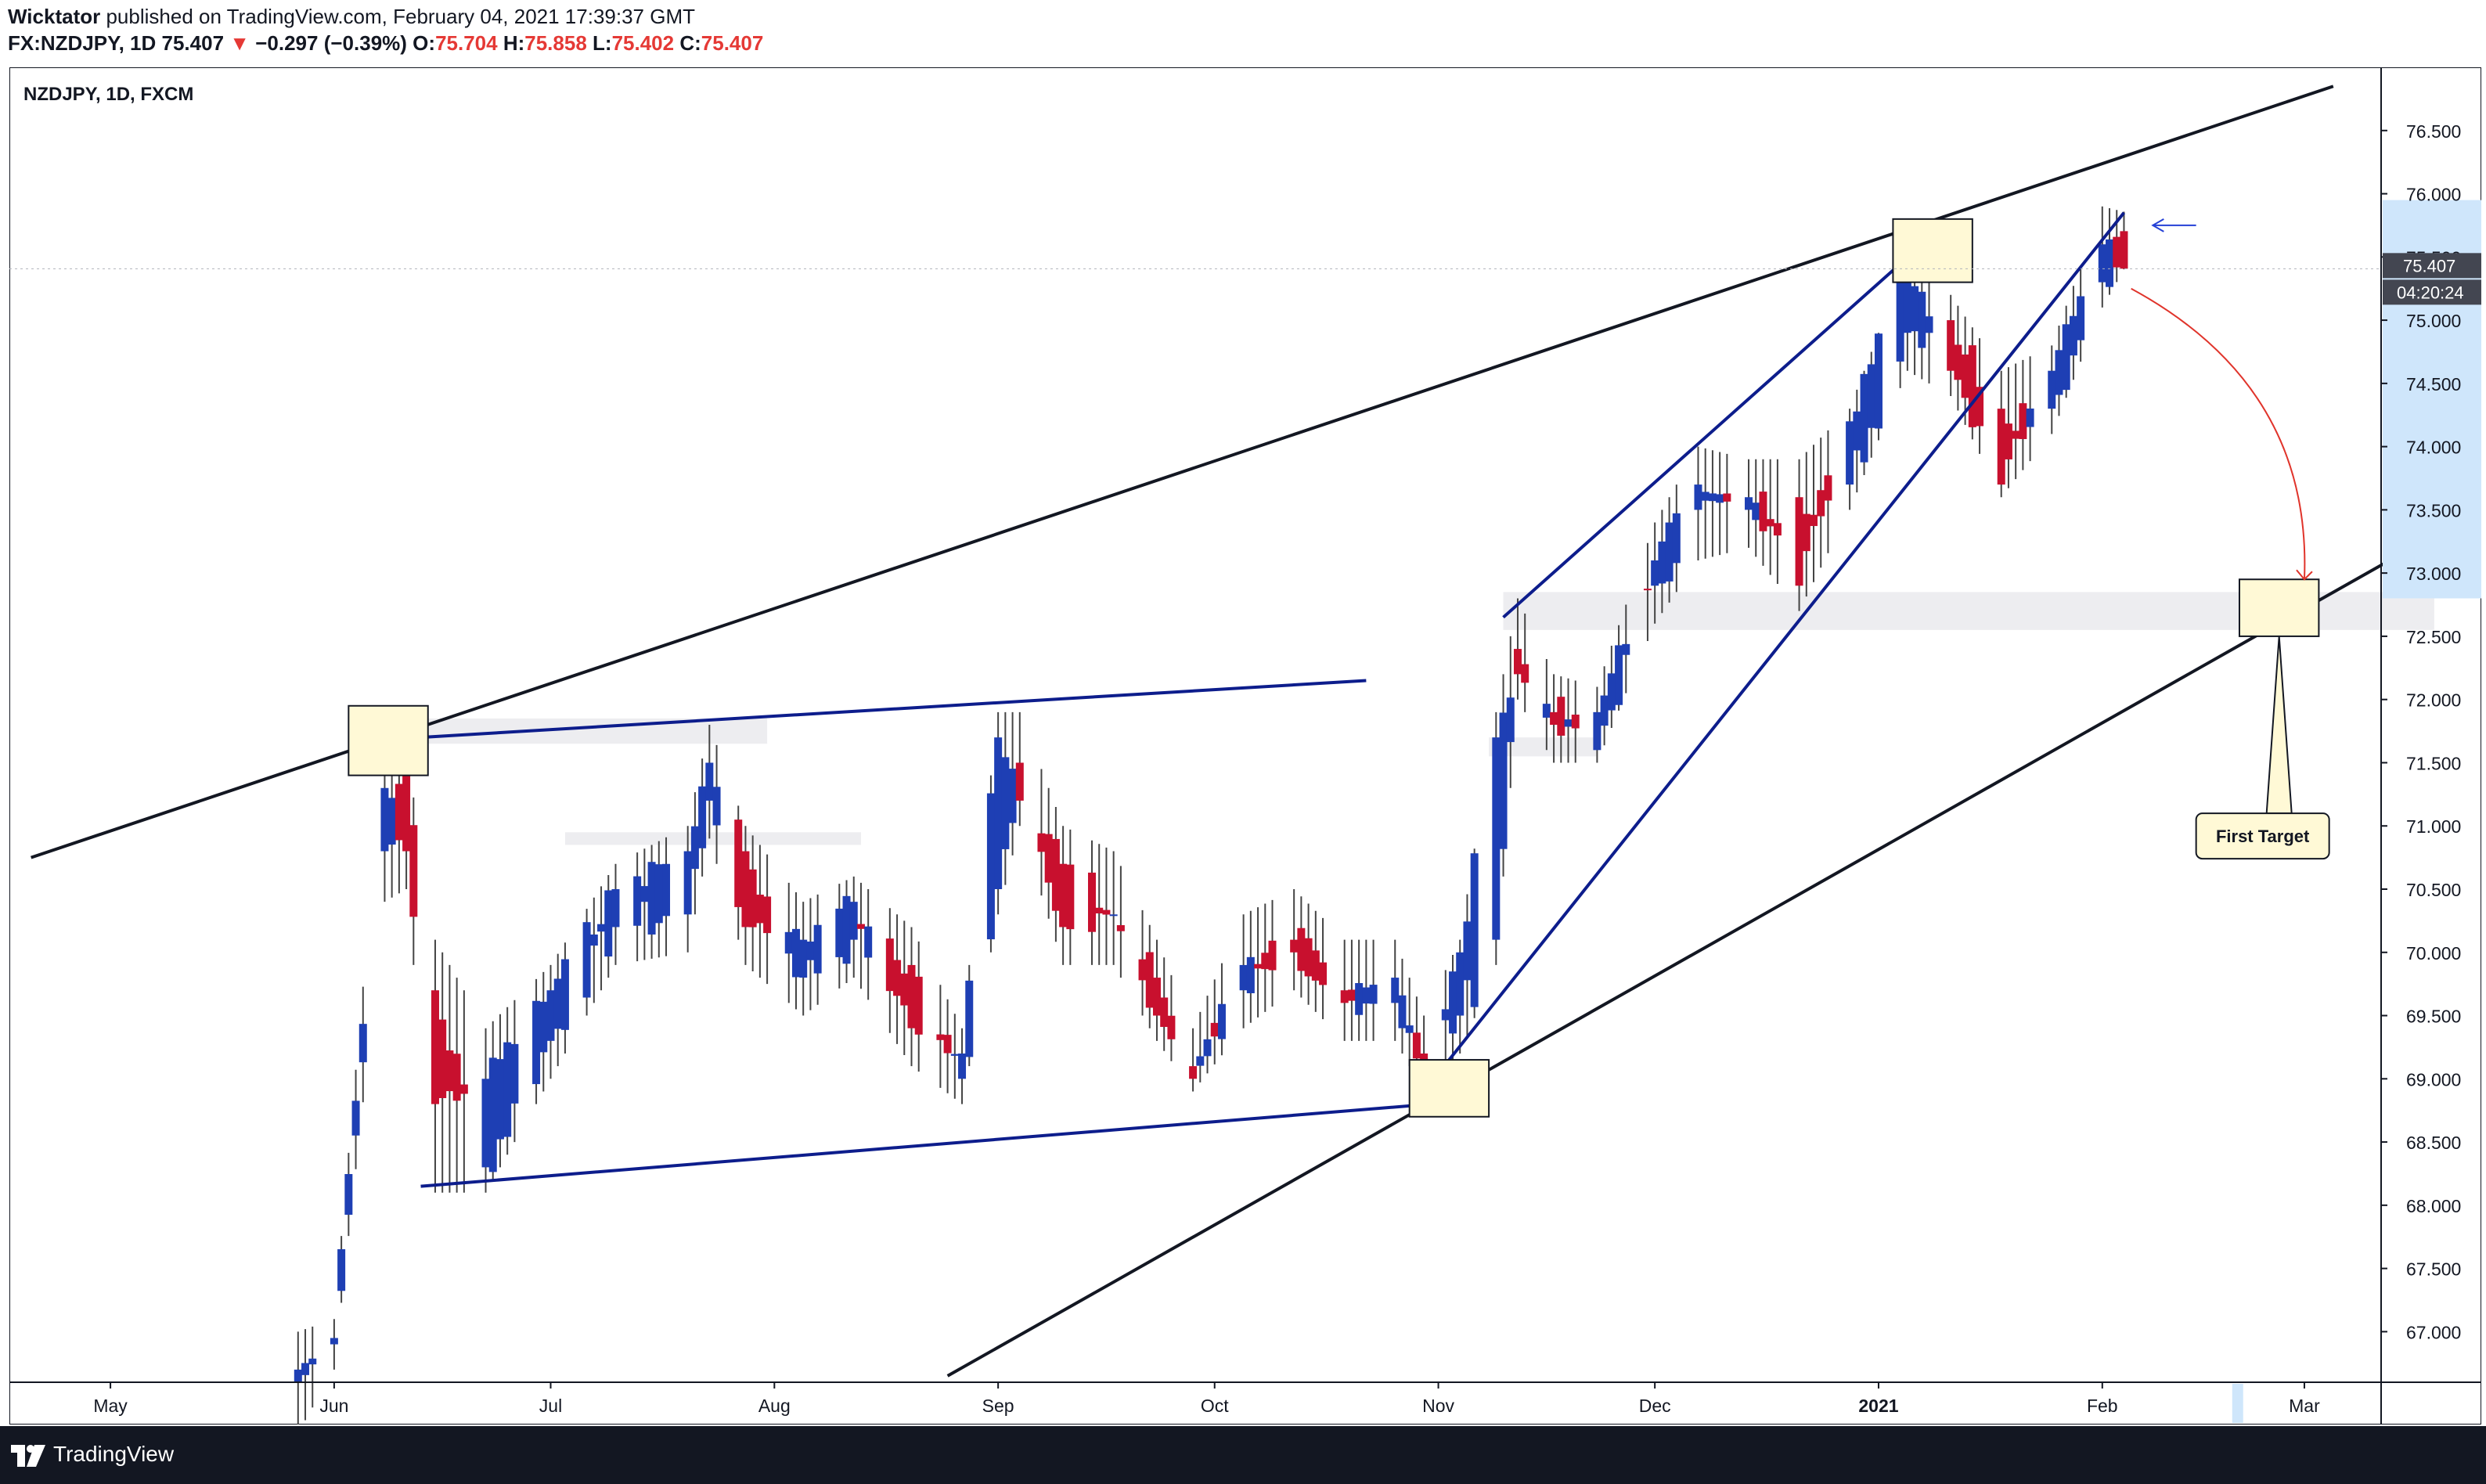  Describe the element at coordinates (2433, 321) in the screenshot. I see `y-tick-label: 75.000` at that location.